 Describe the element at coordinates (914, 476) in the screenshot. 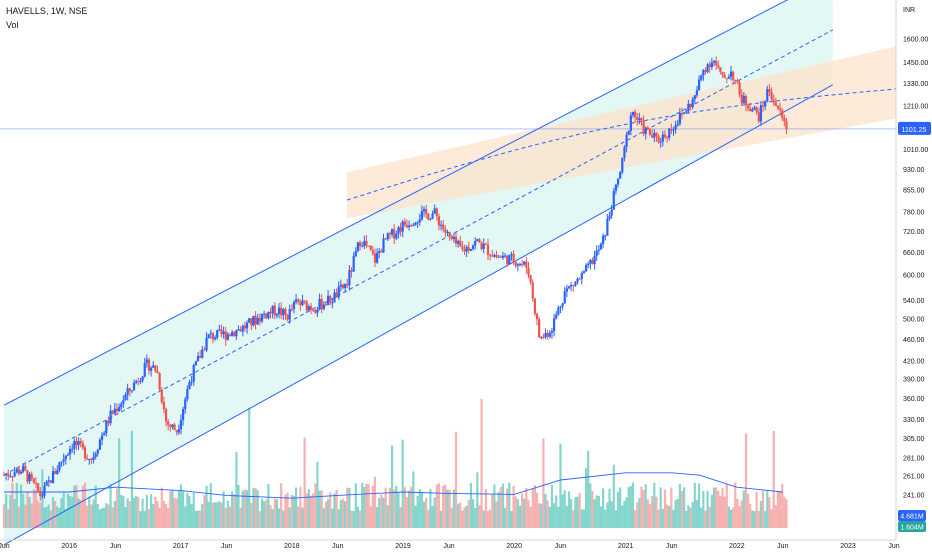

I see `y-tick-label: 261.00` at that location.